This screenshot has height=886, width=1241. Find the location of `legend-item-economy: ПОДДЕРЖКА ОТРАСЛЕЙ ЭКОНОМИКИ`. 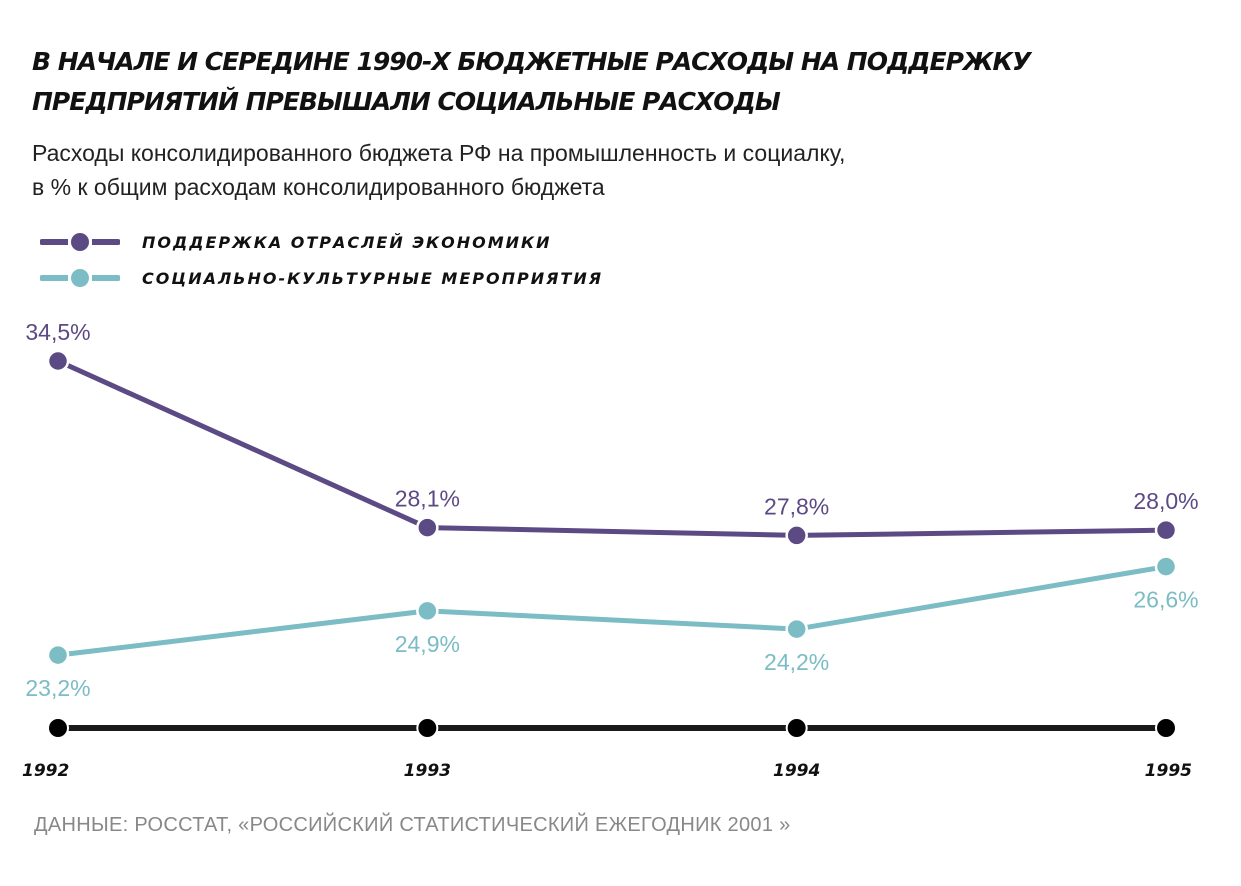

legend-item-economy: ПОДДЕРЖКА ОТРАСЛЕЙ ЭКОНОМИКИ is located at coordinates (296, 242).